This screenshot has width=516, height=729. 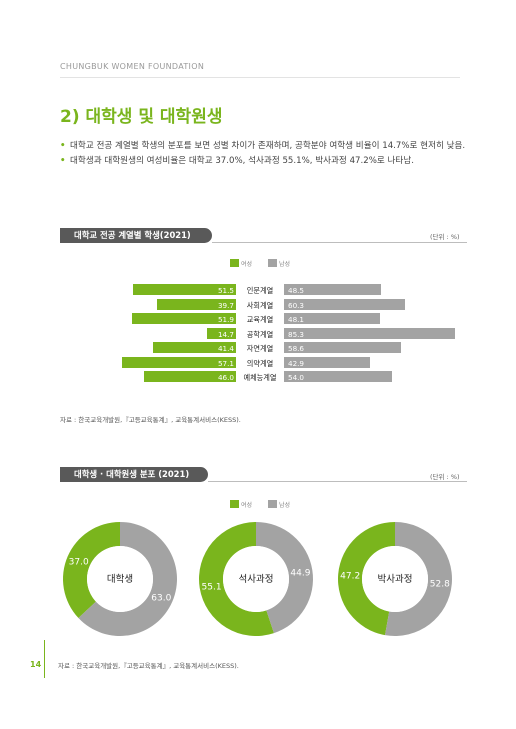 I want to click on bar-category-label: 자연계열, so click(x=260, y=348).